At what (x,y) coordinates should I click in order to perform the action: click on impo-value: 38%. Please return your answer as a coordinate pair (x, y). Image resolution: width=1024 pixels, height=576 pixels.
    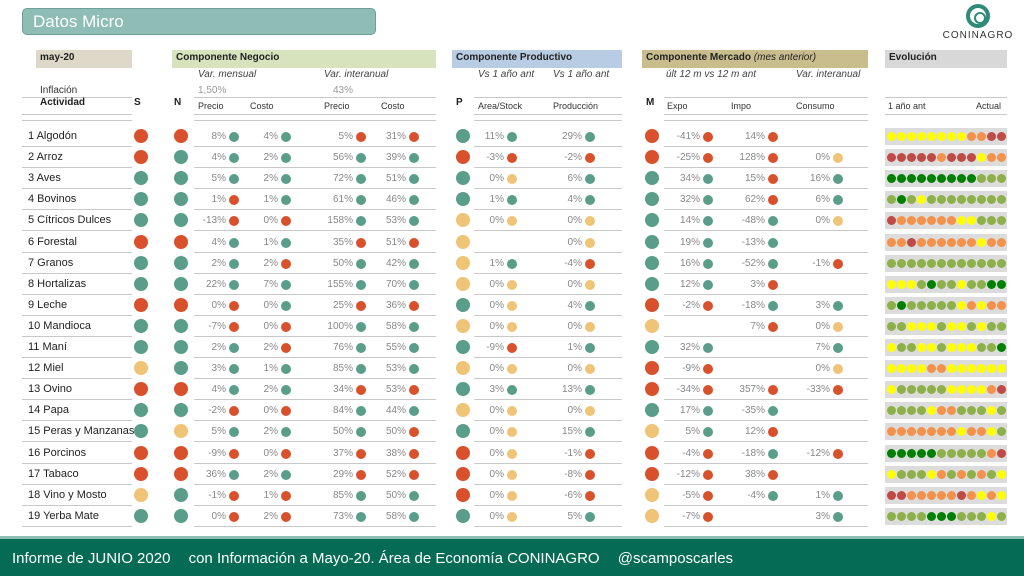
    Looking at the image, I should click on (754, 474).